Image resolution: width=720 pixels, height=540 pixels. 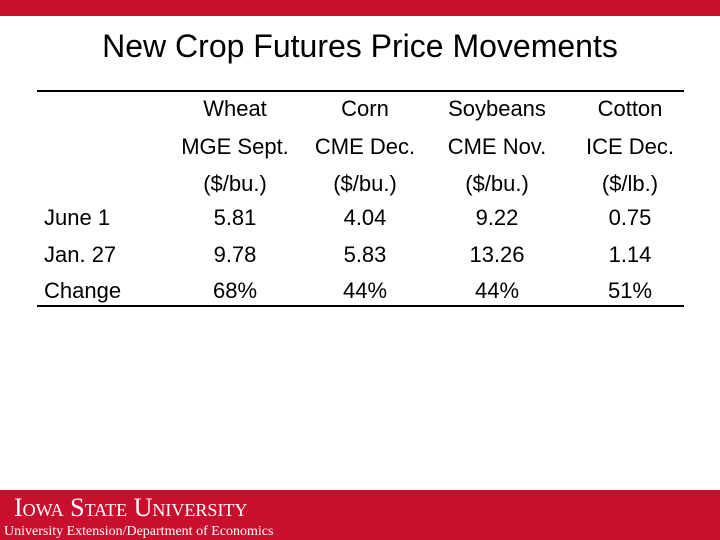 What do you see at coordinates (77, 217) in the screenshot?
I see `row-label: June 1` at bounding box center [77, 217].